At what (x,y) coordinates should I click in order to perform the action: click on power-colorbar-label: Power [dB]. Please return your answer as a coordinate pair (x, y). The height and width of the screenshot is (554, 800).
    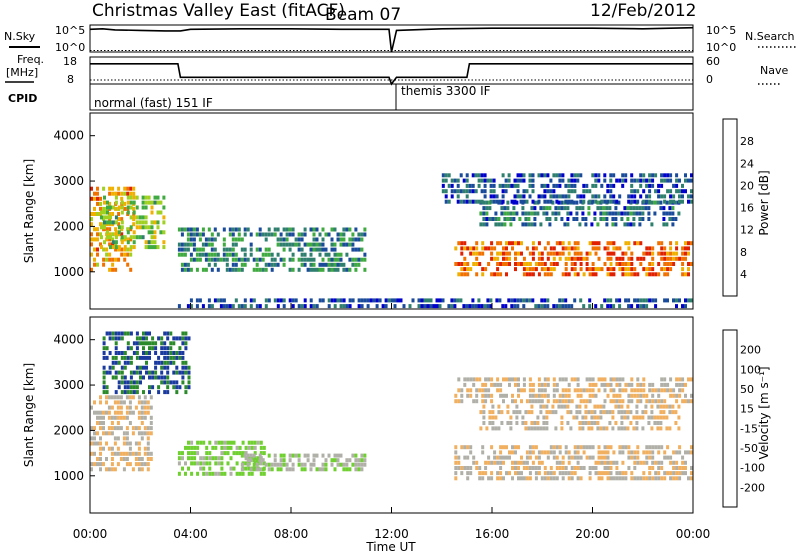
    Looking at the image, I should click on (764, 202).